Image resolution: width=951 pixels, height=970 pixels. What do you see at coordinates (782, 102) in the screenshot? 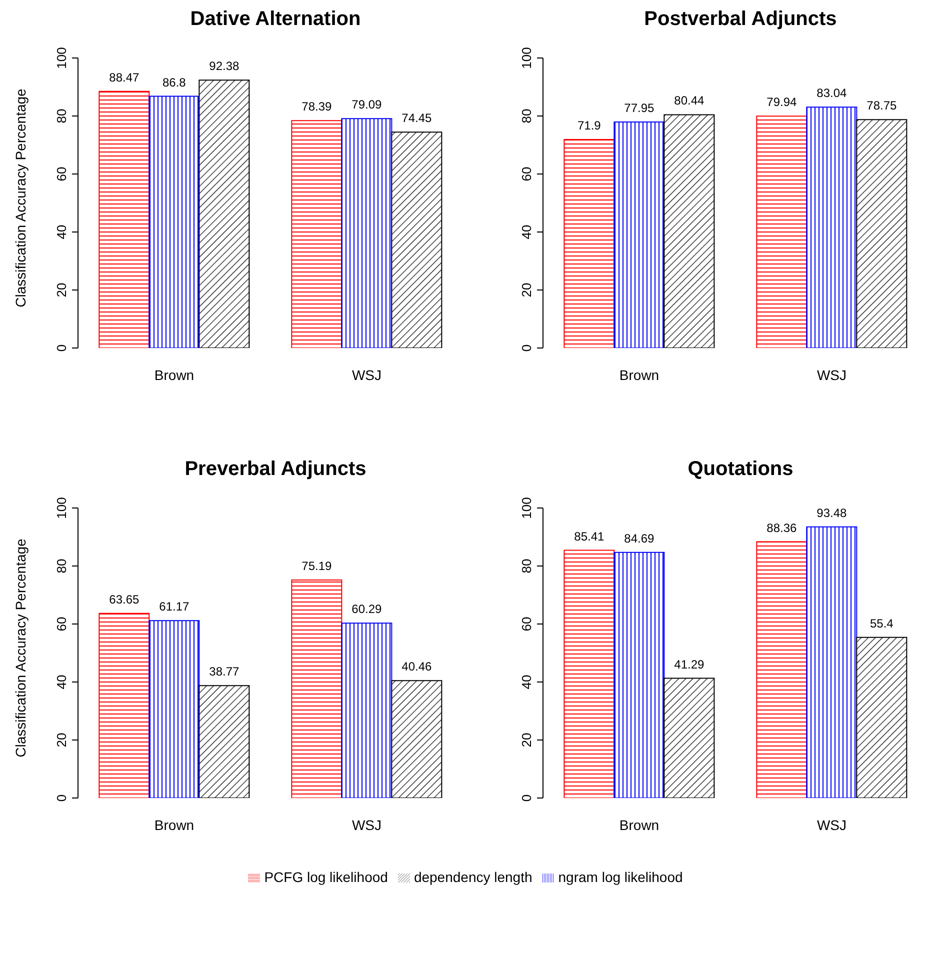
I see `data-label: 79.94` at bounding box center [782, 102].